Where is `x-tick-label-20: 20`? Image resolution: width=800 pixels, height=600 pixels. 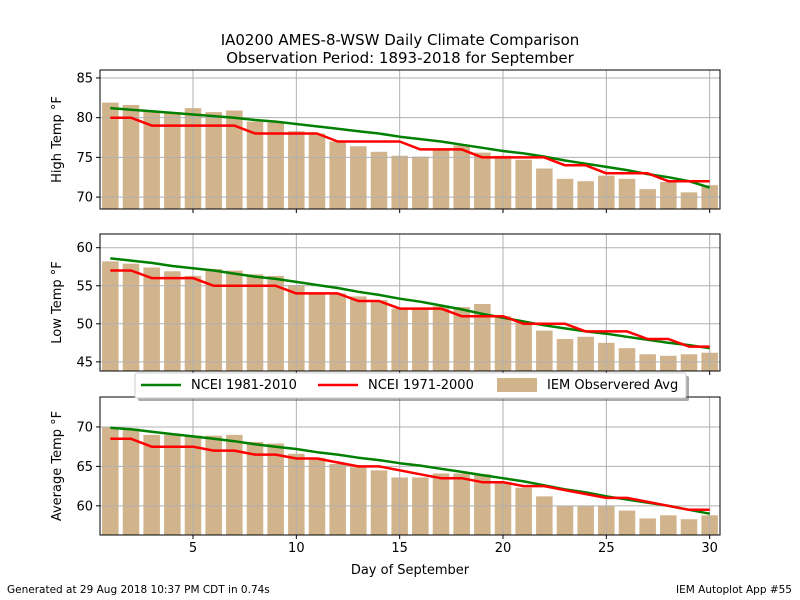
x-tick-label-20: 20 is located at coordinates (503, 548).